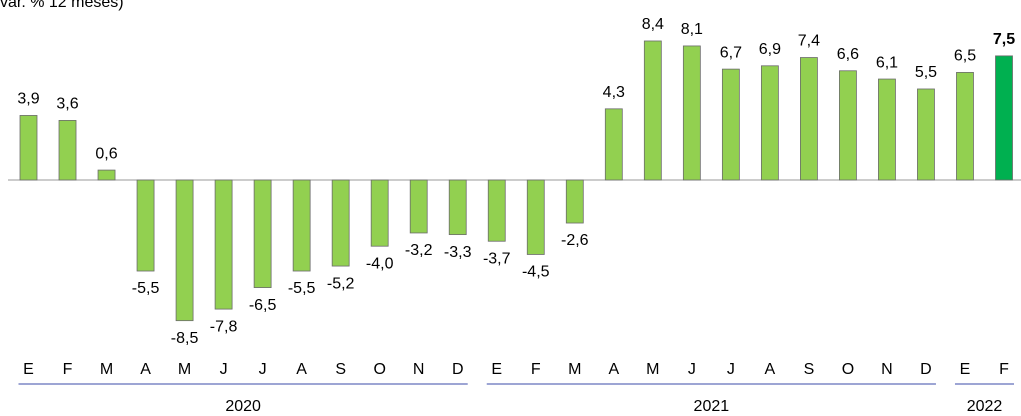 This screenshot has width=1021, height=416. Describe the element at coordinates (62, 5) in the screenshot. I see `chart-subtitle: var. % 12 meses)` at that location.